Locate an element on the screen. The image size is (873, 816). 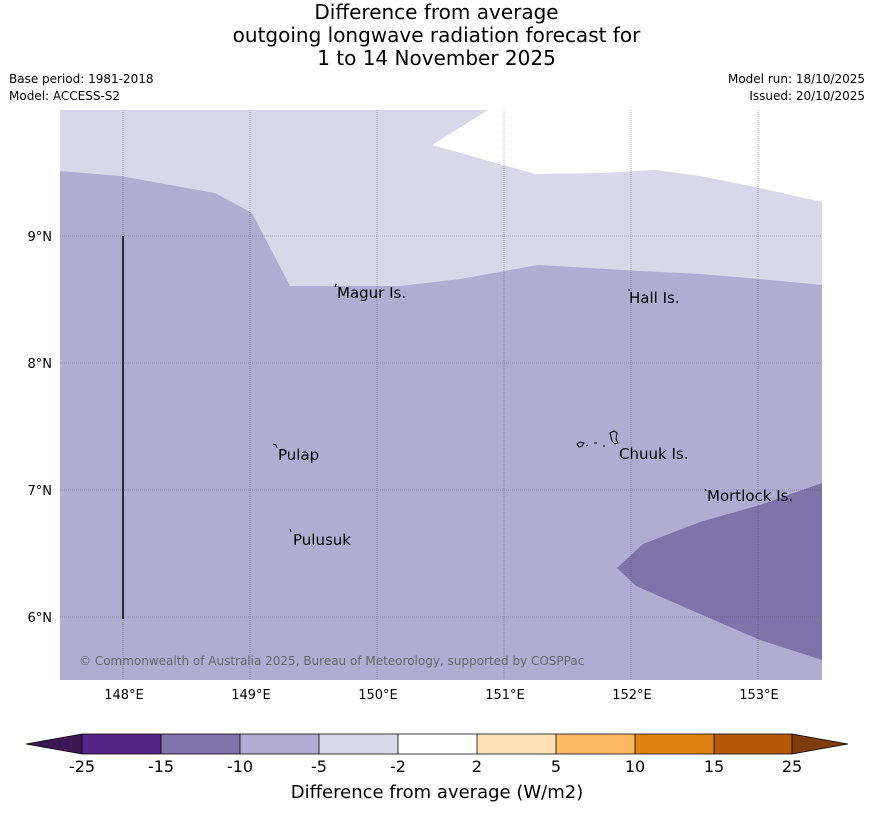
lon-label: 151°E is located at coordinates (505, 695).